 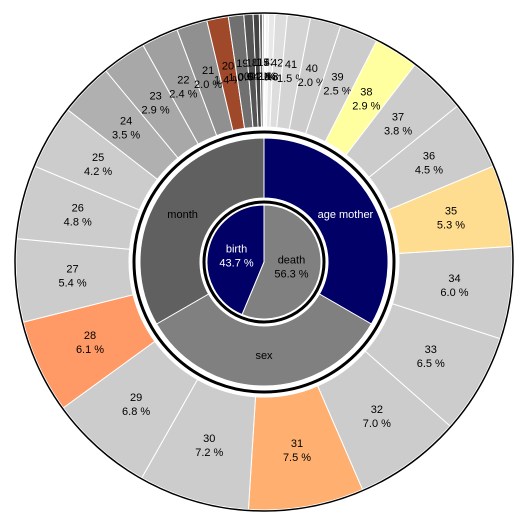 What do you see at coordinates (72, 283) in the screenshot?
I see `segment-value-label: 5.4 %` at bounding box center [72, 283].